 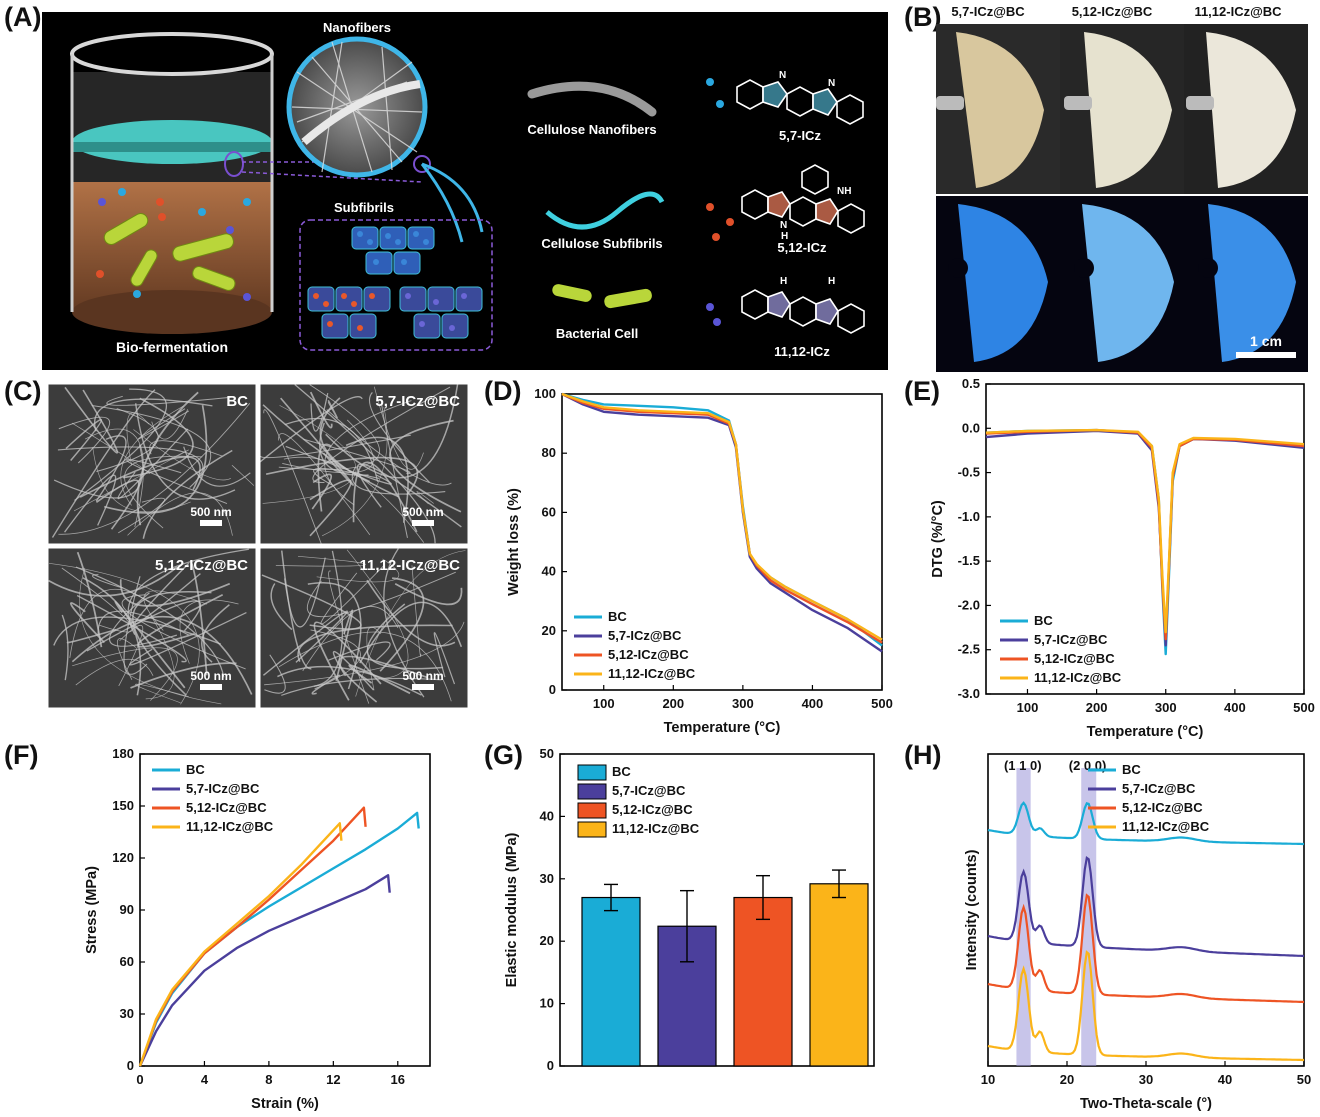 What do you see at coordinates (385, 139) in the screenshot?
I see `nanofiber-magnified-view` at bounding box center [385, 139].